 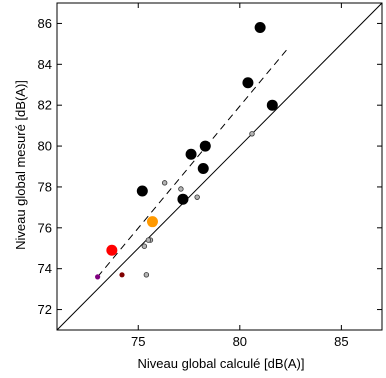 What do you see at coordinates (45, 186) in the screenshot?
I see `y-tick-label: 78` at bounding box center [45, 186].